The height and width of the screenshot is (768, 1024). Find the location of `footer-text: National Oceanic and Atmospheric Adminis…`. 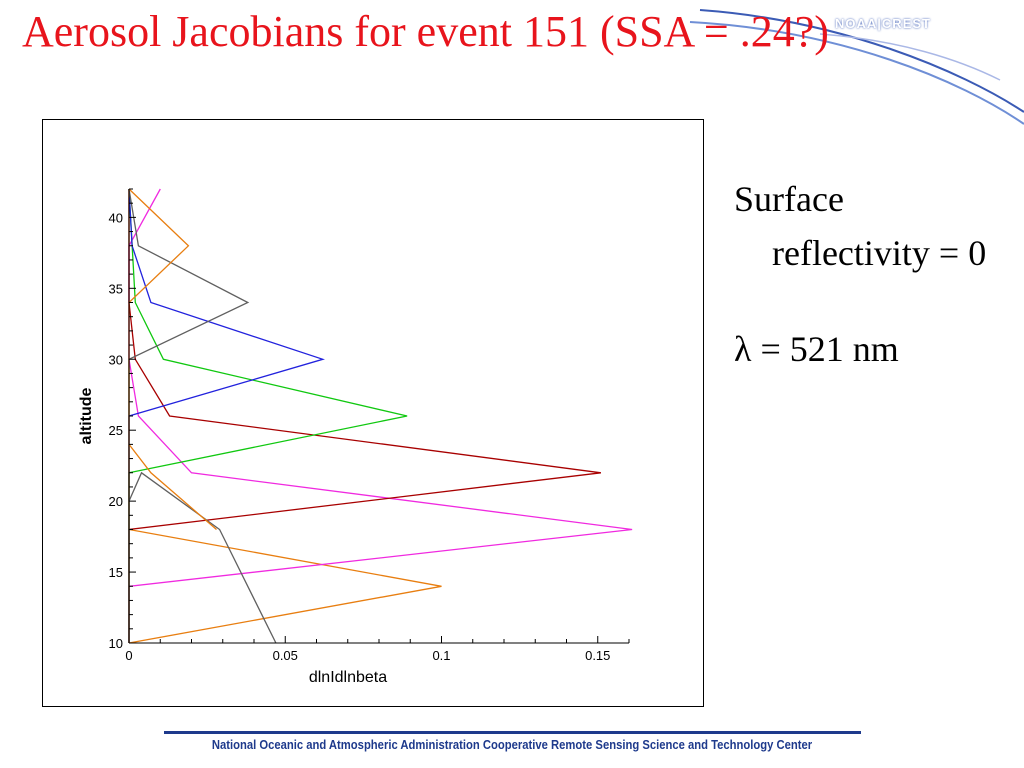

footer-text: National Oceanic and Atmospheric Adminis… is located at coordinates (512, 745).